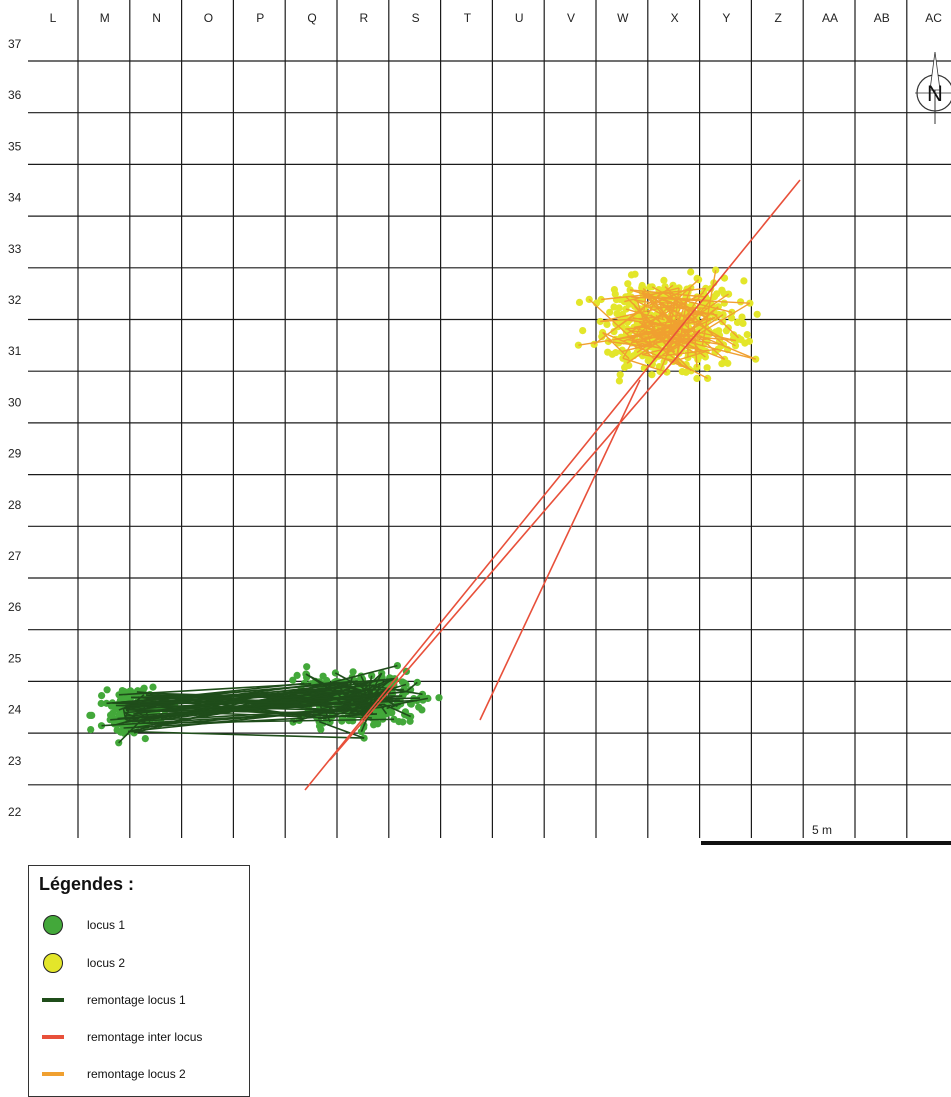 The width and height of the screenshot is (951, 1097). Describe the element at coordinates (822, 830) in the screenshot. I see `scale-bar-label: 5 m` at that location.